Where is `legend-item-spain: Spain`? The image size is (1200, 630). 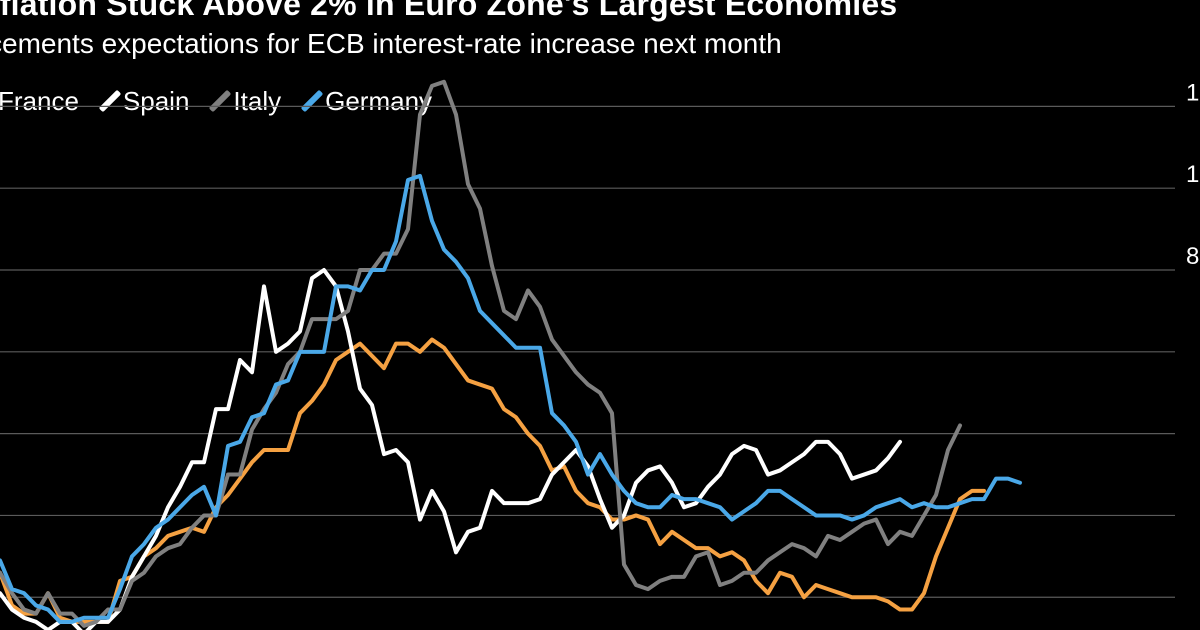 legend-item-spain: Spain is located at coordinates (144, 101).